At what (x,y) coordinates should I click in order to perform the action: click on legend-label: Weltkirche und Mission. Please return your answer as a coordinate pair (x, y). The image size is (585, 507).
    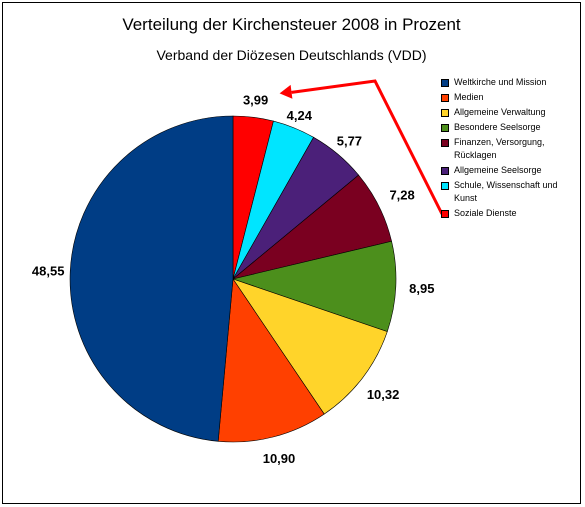
    Looking at the image, I should click on (500, 82).